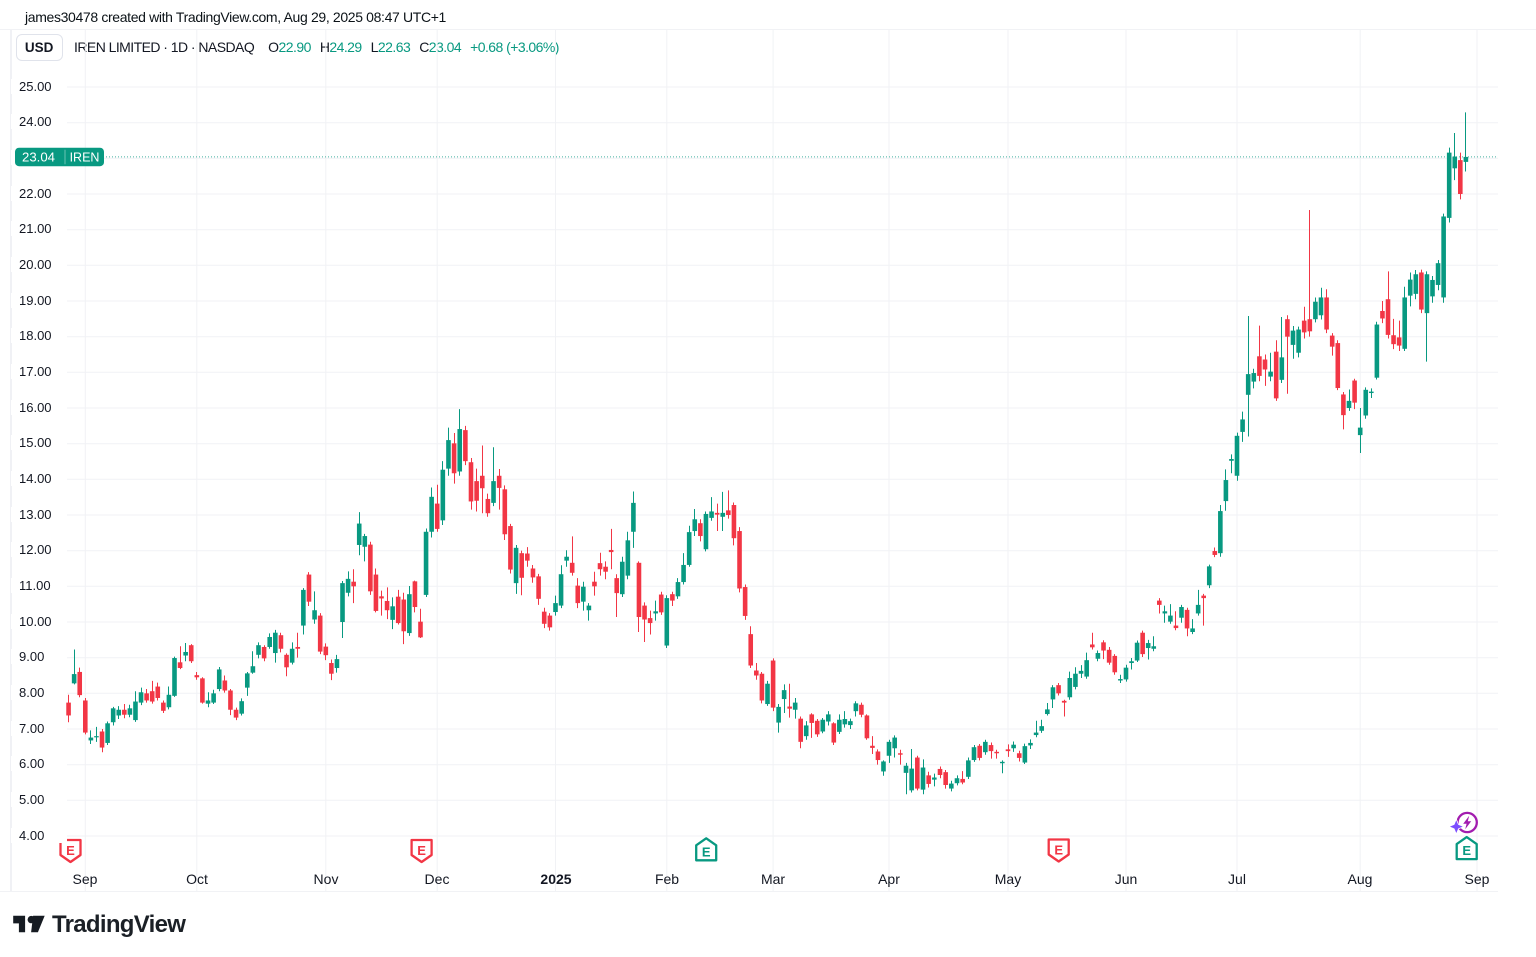 The height and width of the screenshot is (957, 1536). I want to click on svg-text: 23.04, so click(38, 156).